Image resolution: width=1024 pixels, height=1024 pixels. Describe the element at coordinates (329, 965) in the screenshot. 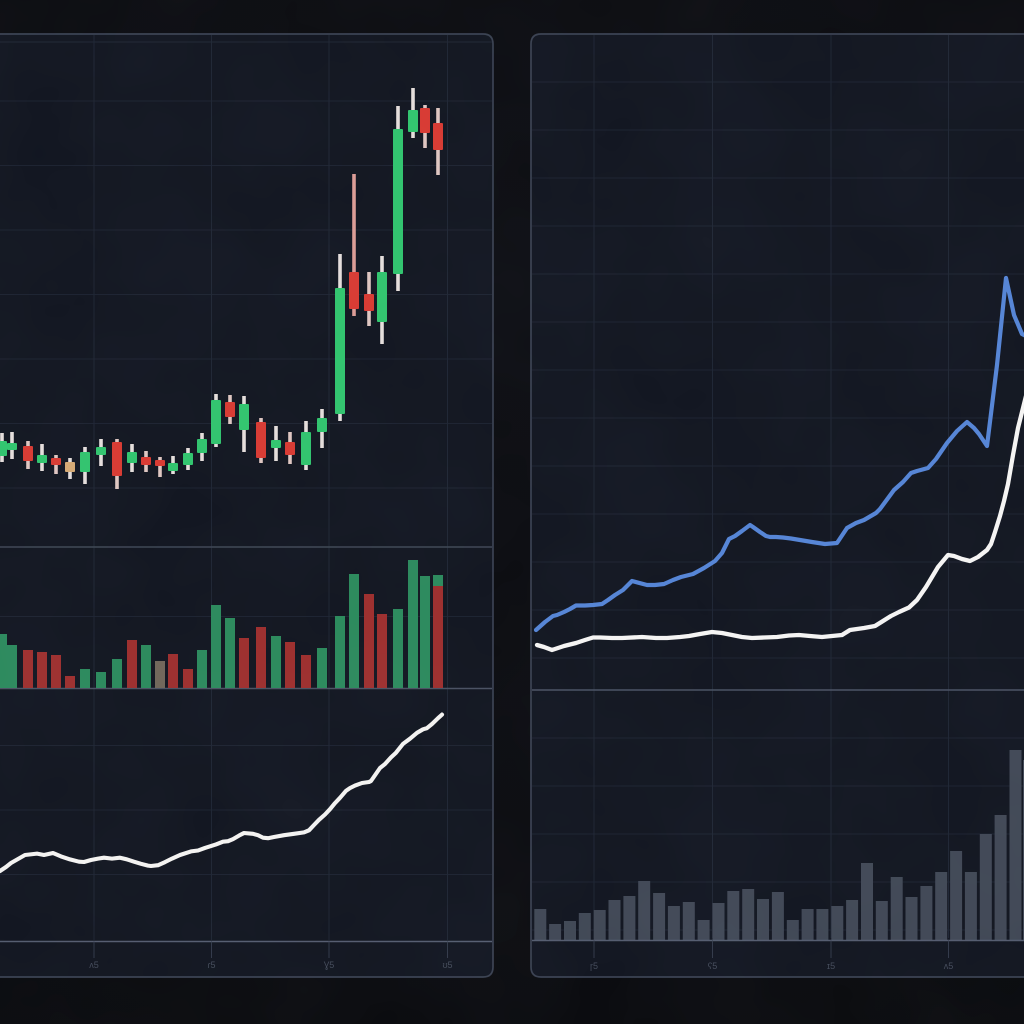

I see `svg-text: Ɣ5` at that location.